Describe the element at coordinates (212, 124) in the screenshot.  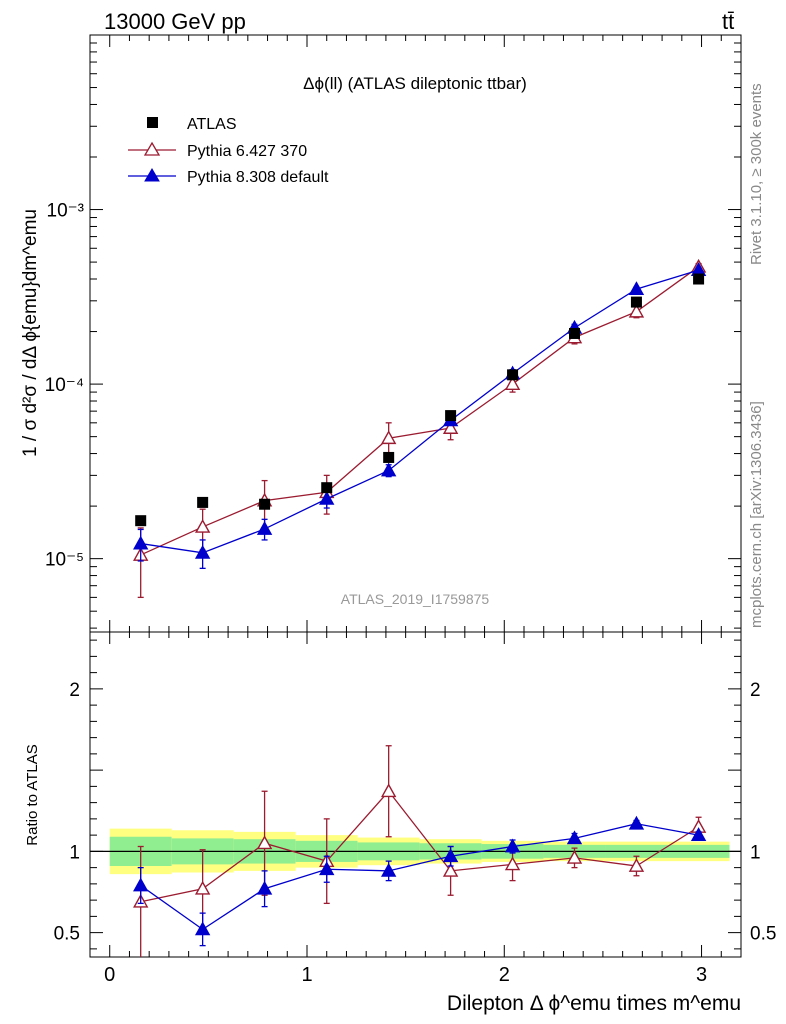
I see `legend-label-atlas: ATLAS` at that location.